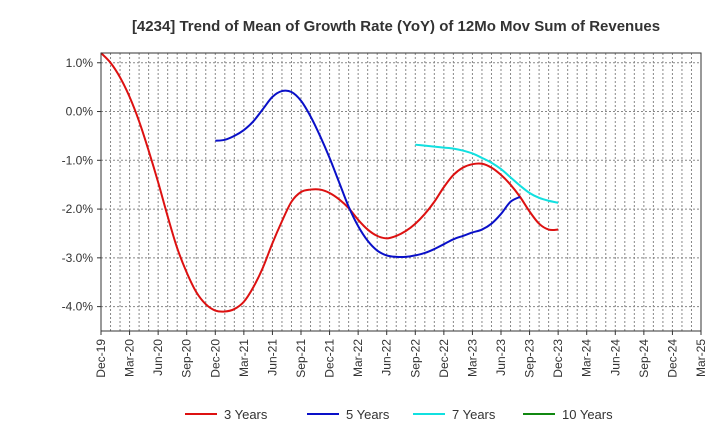 The height and width of the screenshot is (440, 720). Describe the element at coordinates (368, 414) in the screenshot. I see `legend-label-2: 5 Years` at that location.